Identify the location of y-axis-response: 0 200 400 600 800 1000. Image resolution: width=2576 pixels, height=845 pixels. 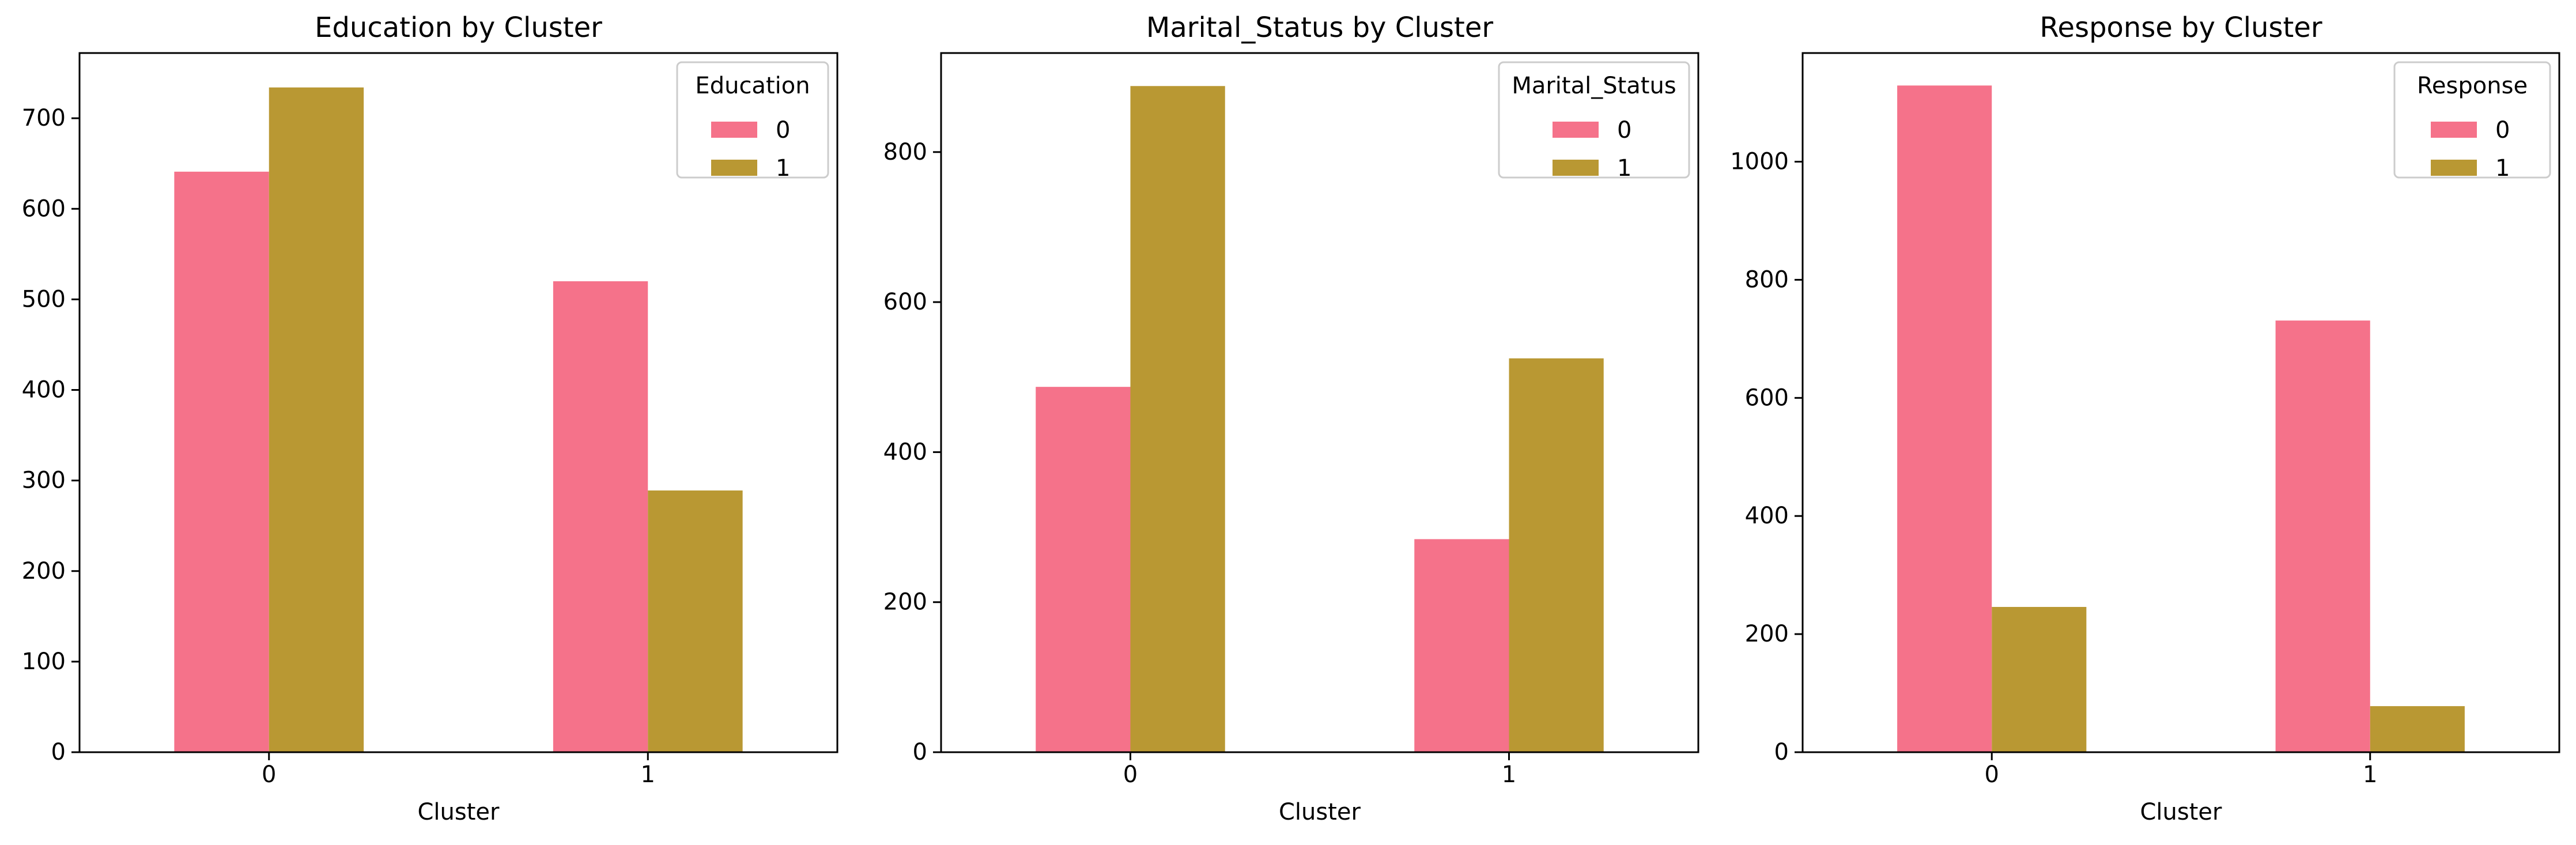
(1766, 457).